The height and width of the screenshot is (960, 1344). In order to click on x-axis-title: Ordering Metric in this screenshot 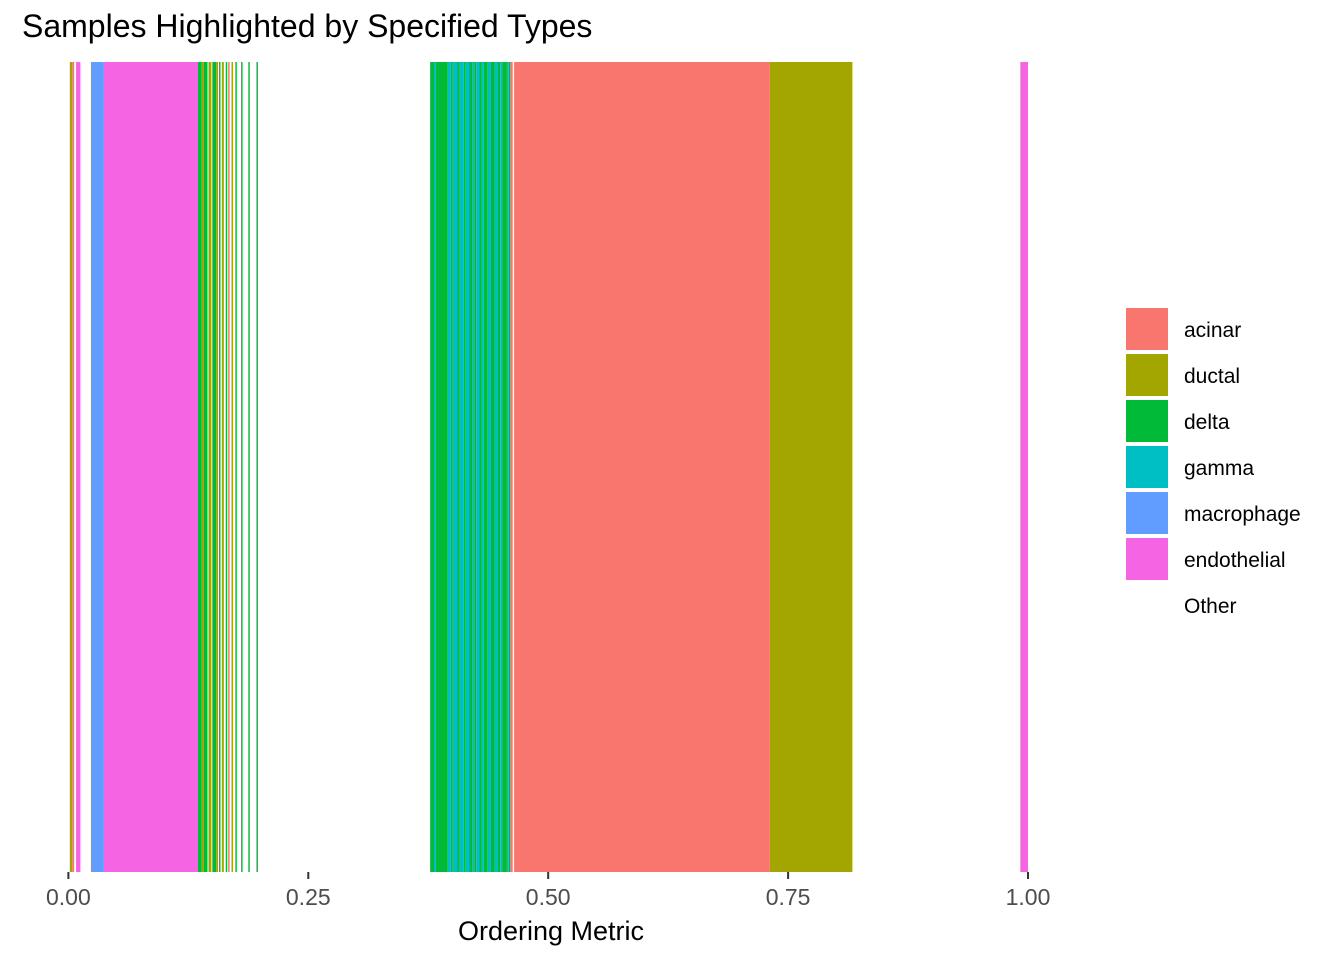, I will do `click(551, 931)`.